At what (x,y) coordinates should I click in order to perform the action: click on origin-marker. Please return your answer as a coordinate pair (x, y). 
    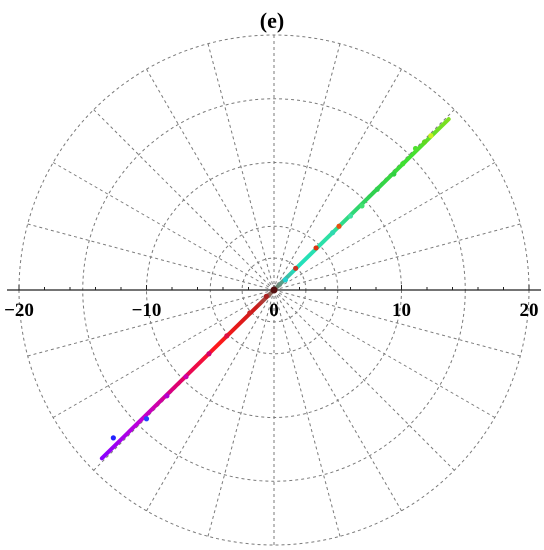
    Looking at the image, I should click on (274, 290).